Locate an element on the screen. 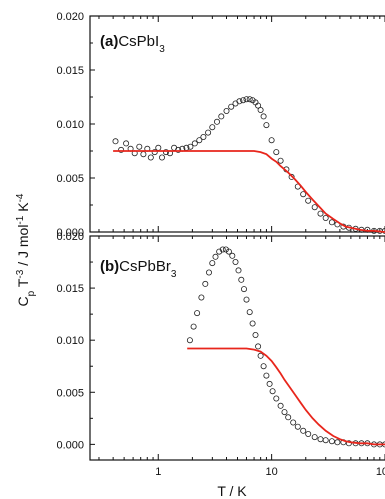 Image resolution: width=385 pixels, height=499 pixels. panel-b-ytick-label: 0.005 is located at coordinates (70, 393).